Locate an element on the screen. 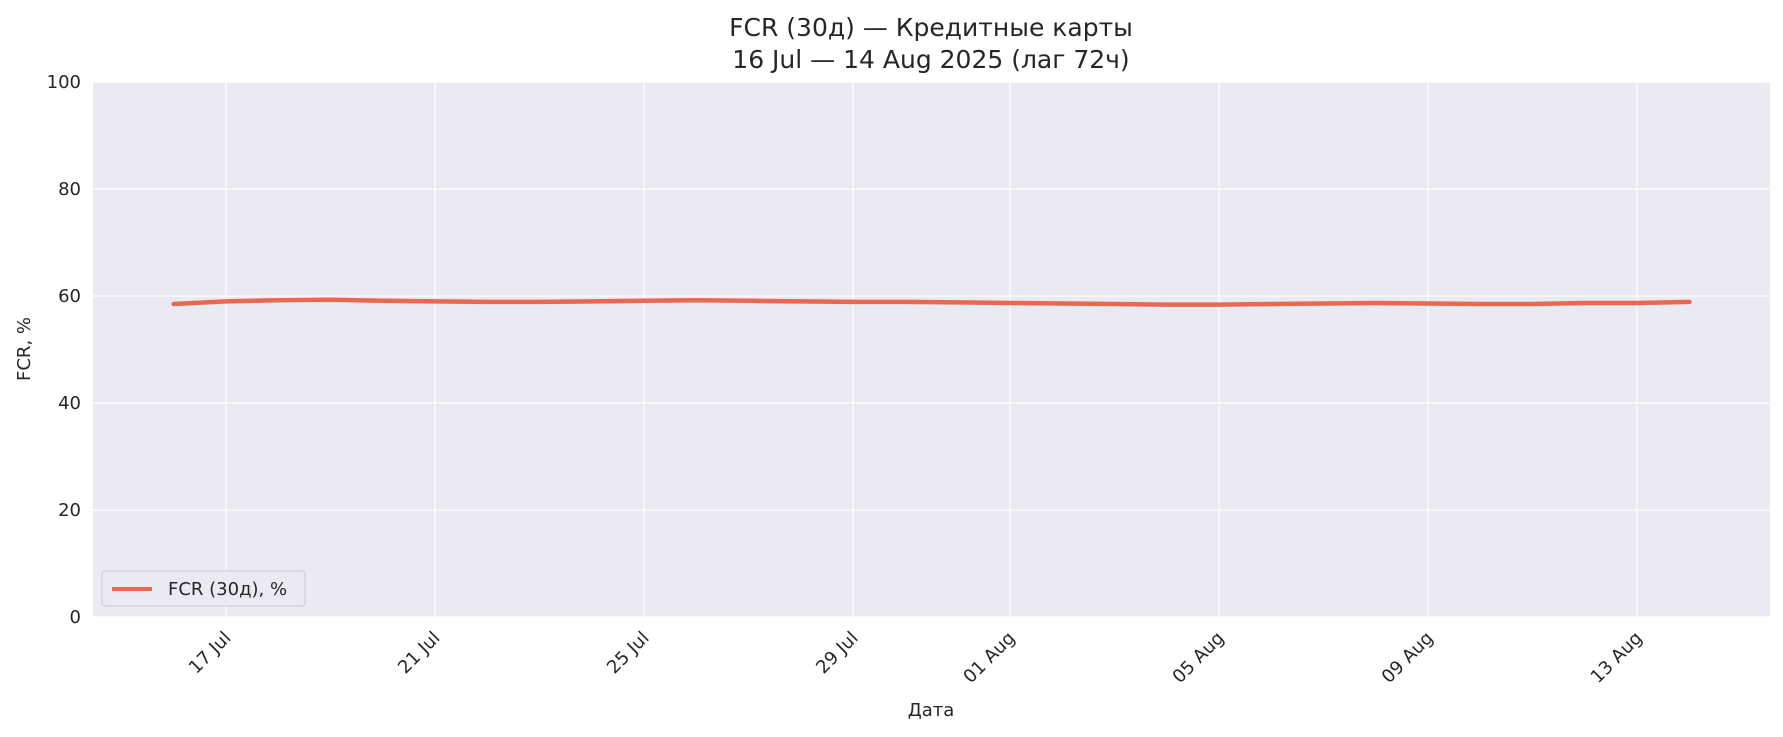  legend-box is located at coordinates (203, 588).